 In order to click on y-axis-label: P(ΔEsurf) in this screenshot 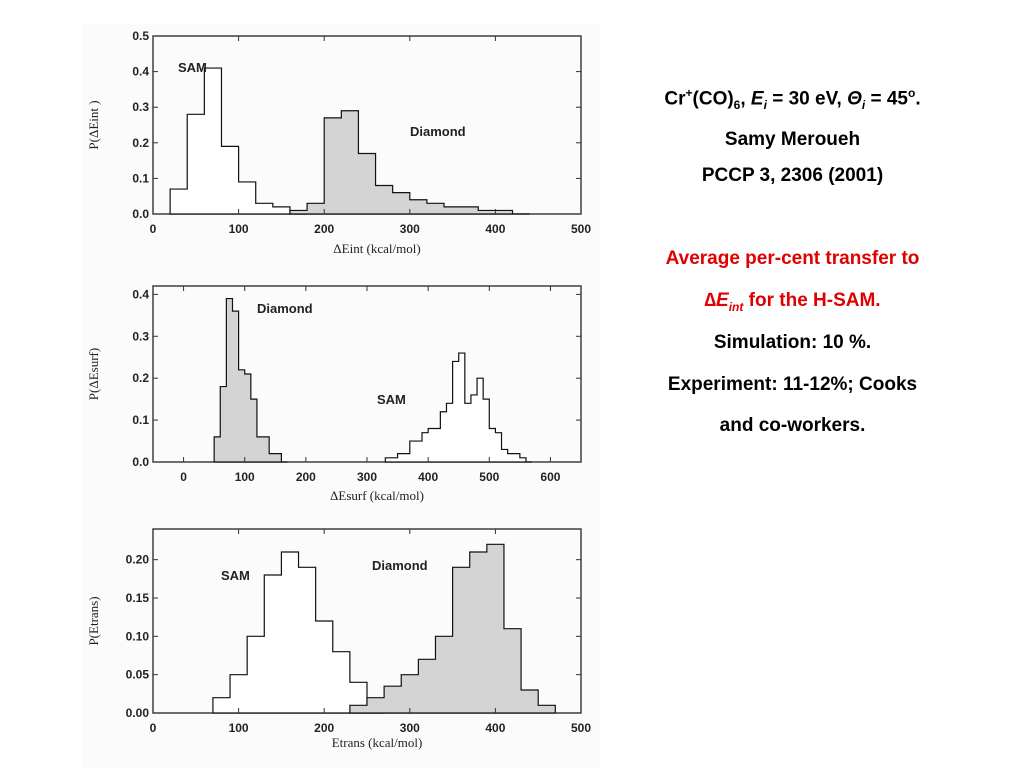, I will do `click(93, 374)`.